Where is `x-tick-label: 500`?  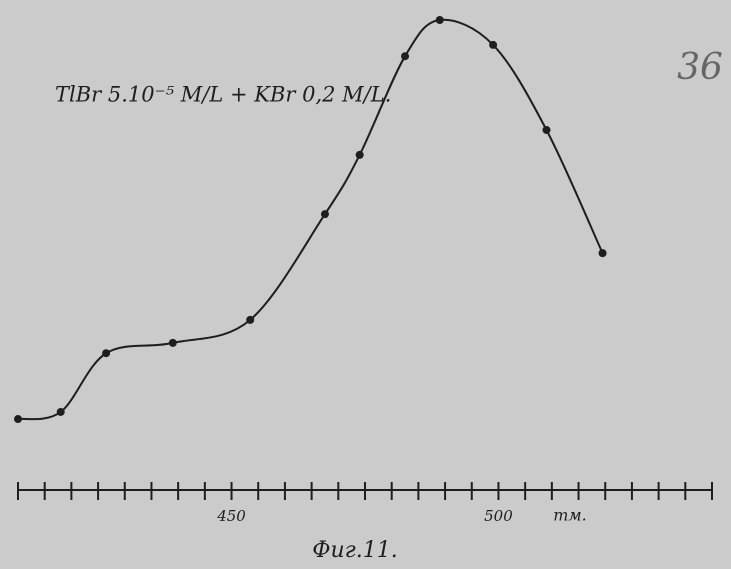 x-tick-label: 500 is located at coordinates (498, 516).